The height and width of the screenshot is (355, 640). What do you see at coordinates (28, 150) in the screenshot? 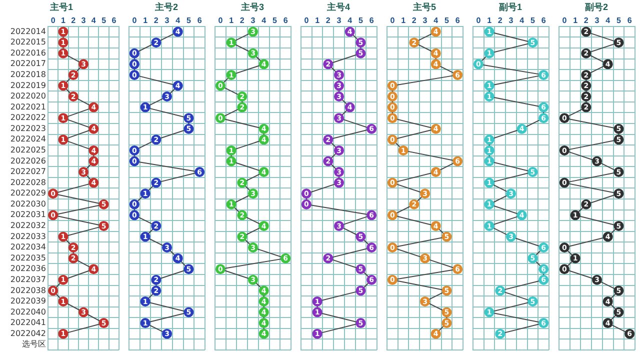
I see `y-tick-label: 2022025` at bounding box center [28, 150].